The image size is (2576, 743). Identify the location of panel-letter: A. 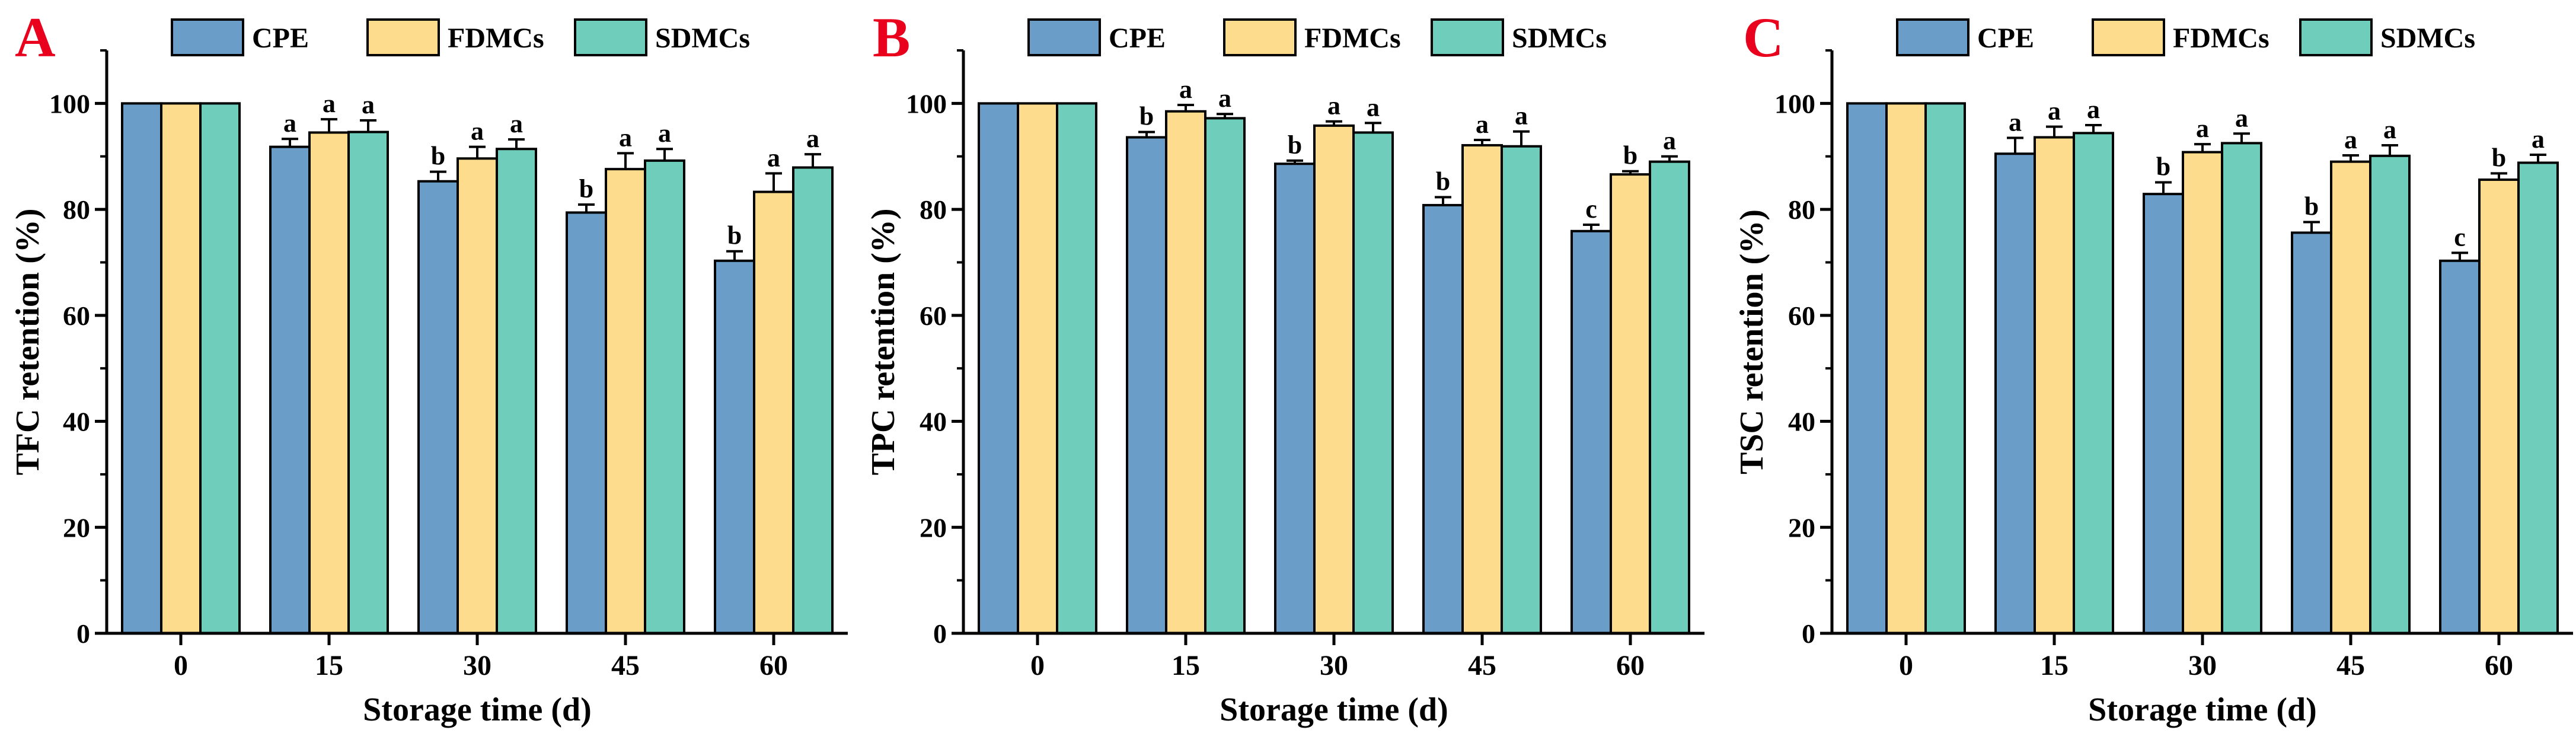
(35, 37).